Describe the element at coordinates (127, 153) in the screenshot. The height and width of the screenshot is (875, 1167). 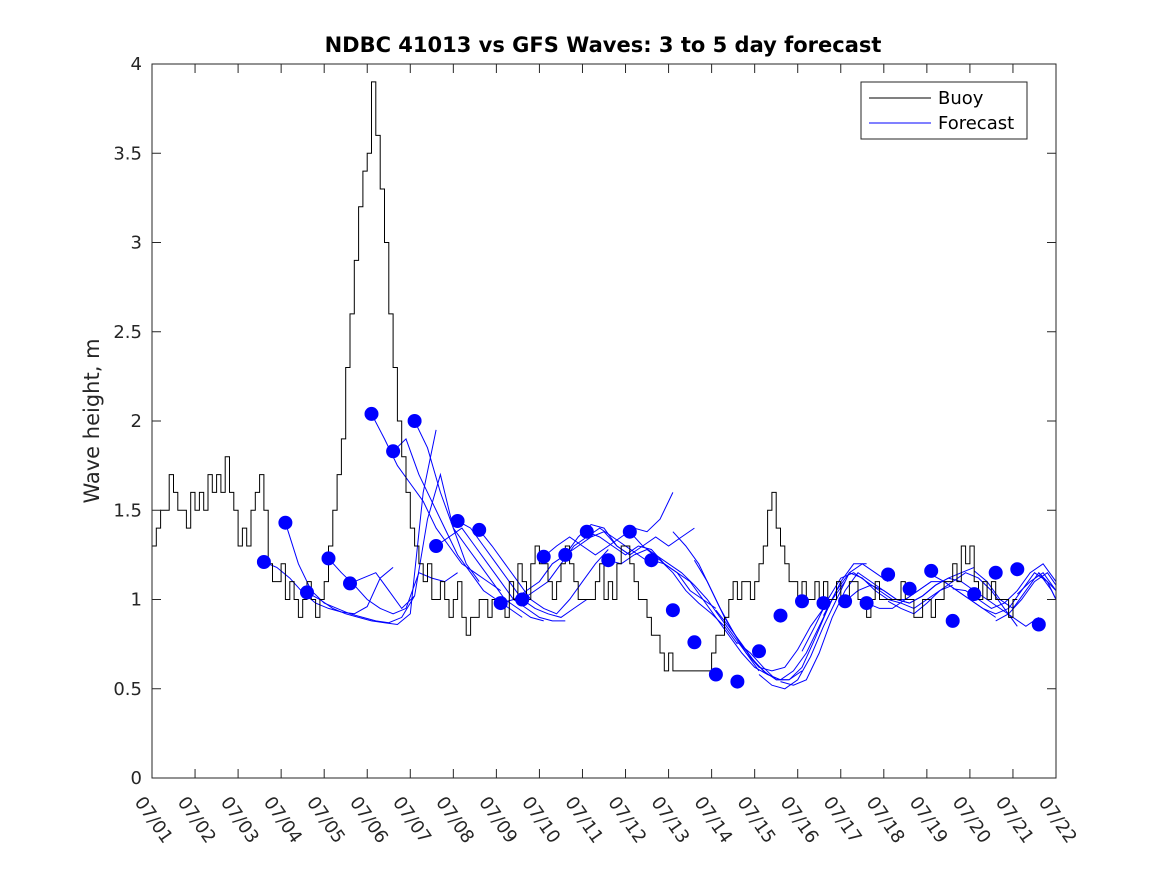
I see `y-tick-label: 3.5` at that location.